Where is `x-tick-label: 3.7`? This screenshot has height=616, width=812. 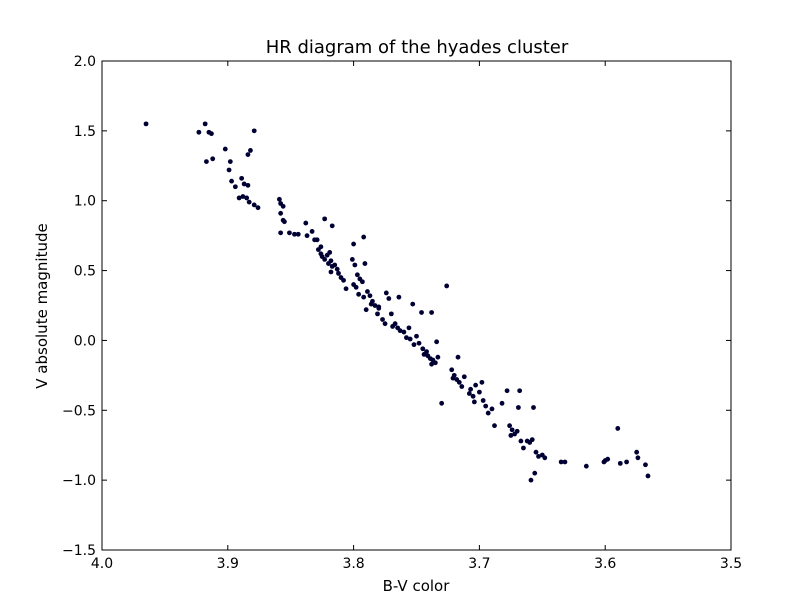
x-tick-label: 3.7 is located at coordinates (479, 564).